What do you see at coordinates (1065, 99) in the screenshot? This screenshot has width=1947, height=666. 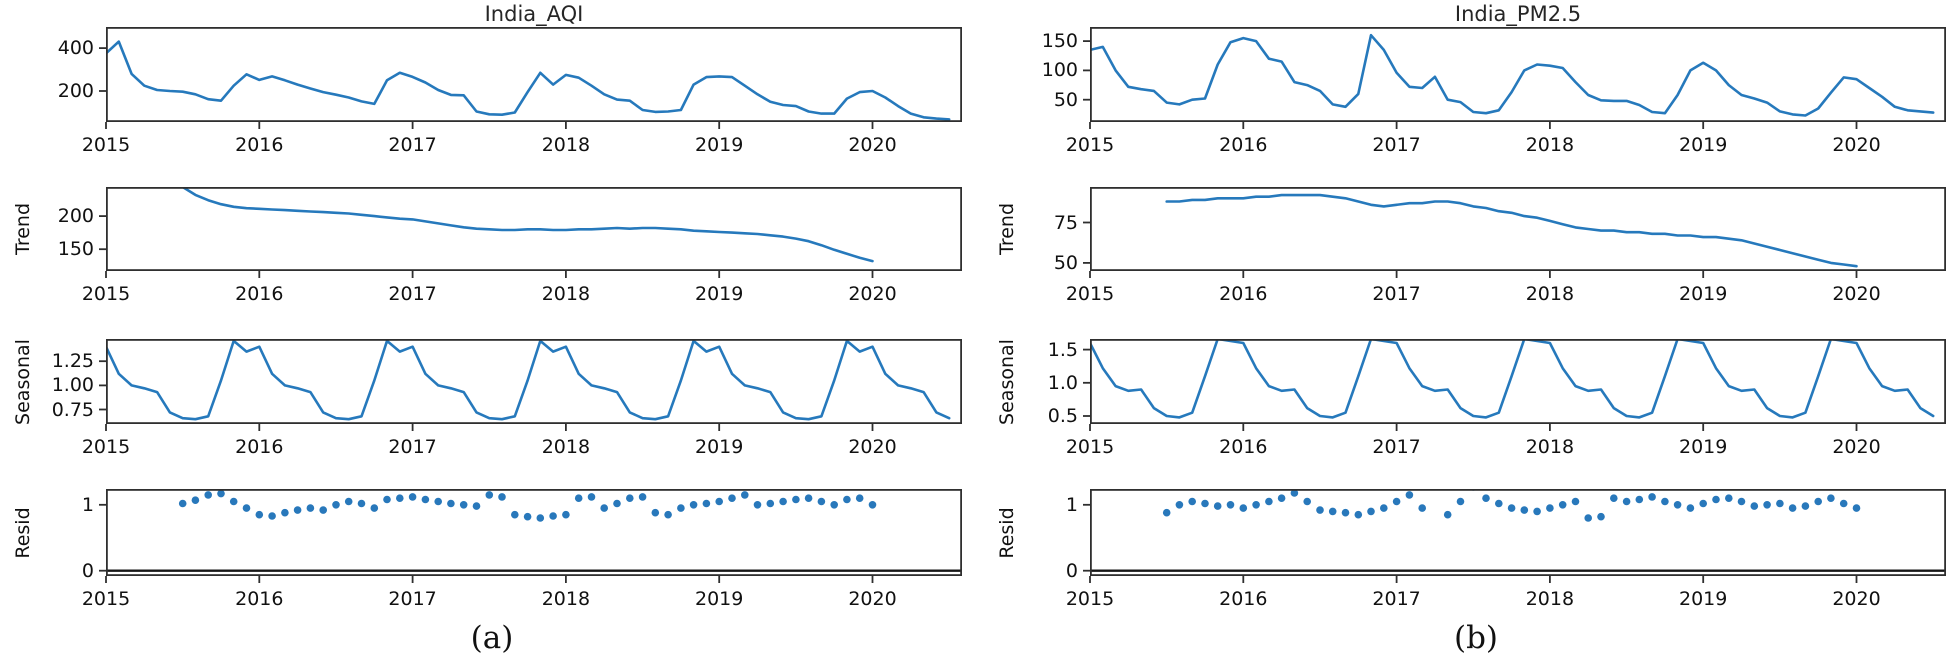 I see `y-tick-label-pm25-observed: 50` at bounding box center [1065, 99].